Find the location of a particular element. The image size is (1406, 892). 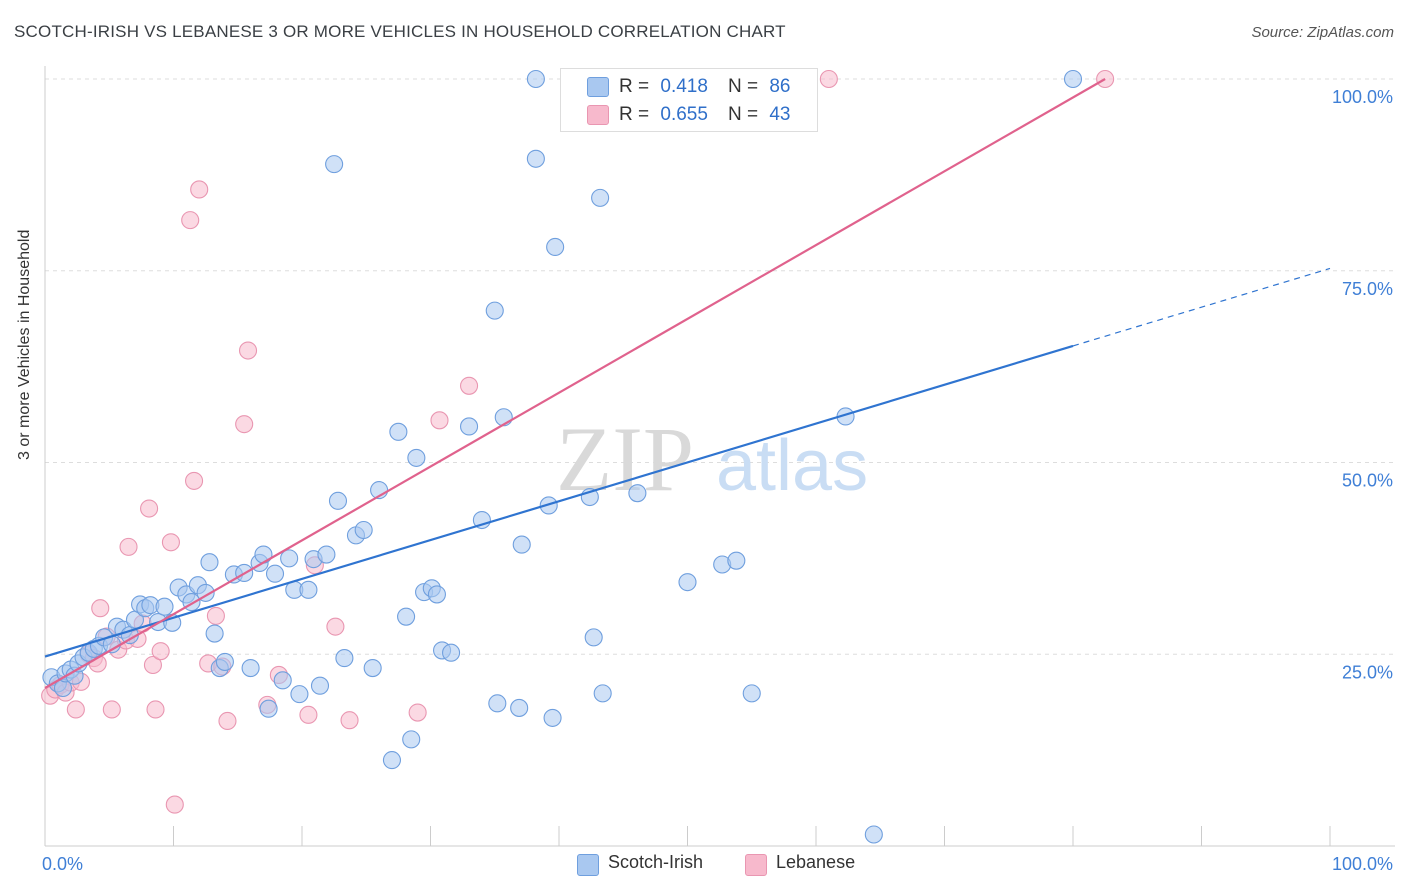

watermark: ZIP atlas is located at coordinates (712, 459).